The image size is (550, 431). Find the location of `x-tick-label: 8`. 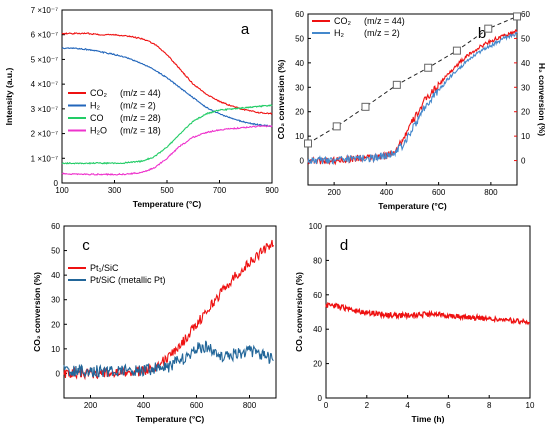

x-tick-label: 8 is located at coordinates (489, 405).